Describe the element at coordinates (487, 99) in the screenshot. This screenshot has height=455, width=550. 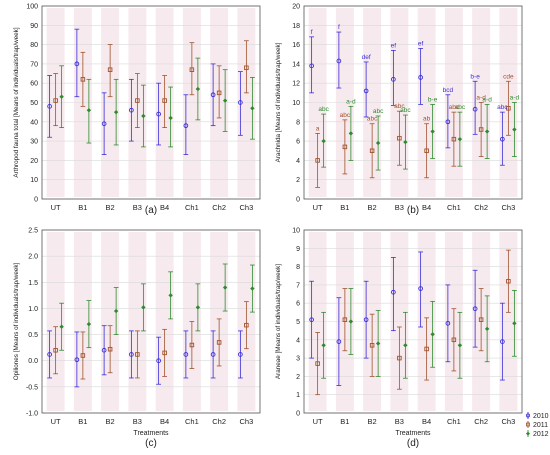
I see `annotation-label: a-d` at that location.